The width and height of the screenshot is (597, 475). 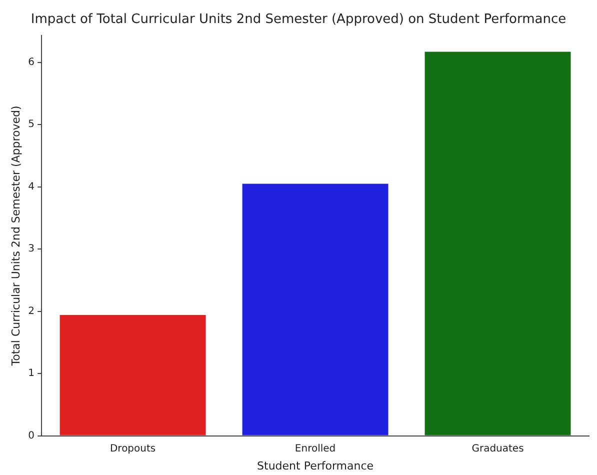 I want to click on x-axis-title: Student Performance, so click(x=315, y=465).